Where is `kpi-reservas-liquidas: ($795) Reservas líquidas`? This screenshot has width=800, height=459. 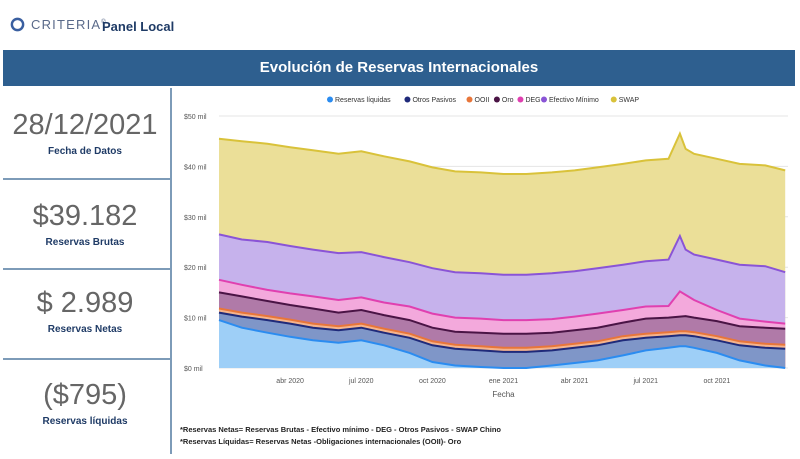 kpi-reservas-liquidas: ($795) Reservas líquidas is located at coordinates (85, 402).